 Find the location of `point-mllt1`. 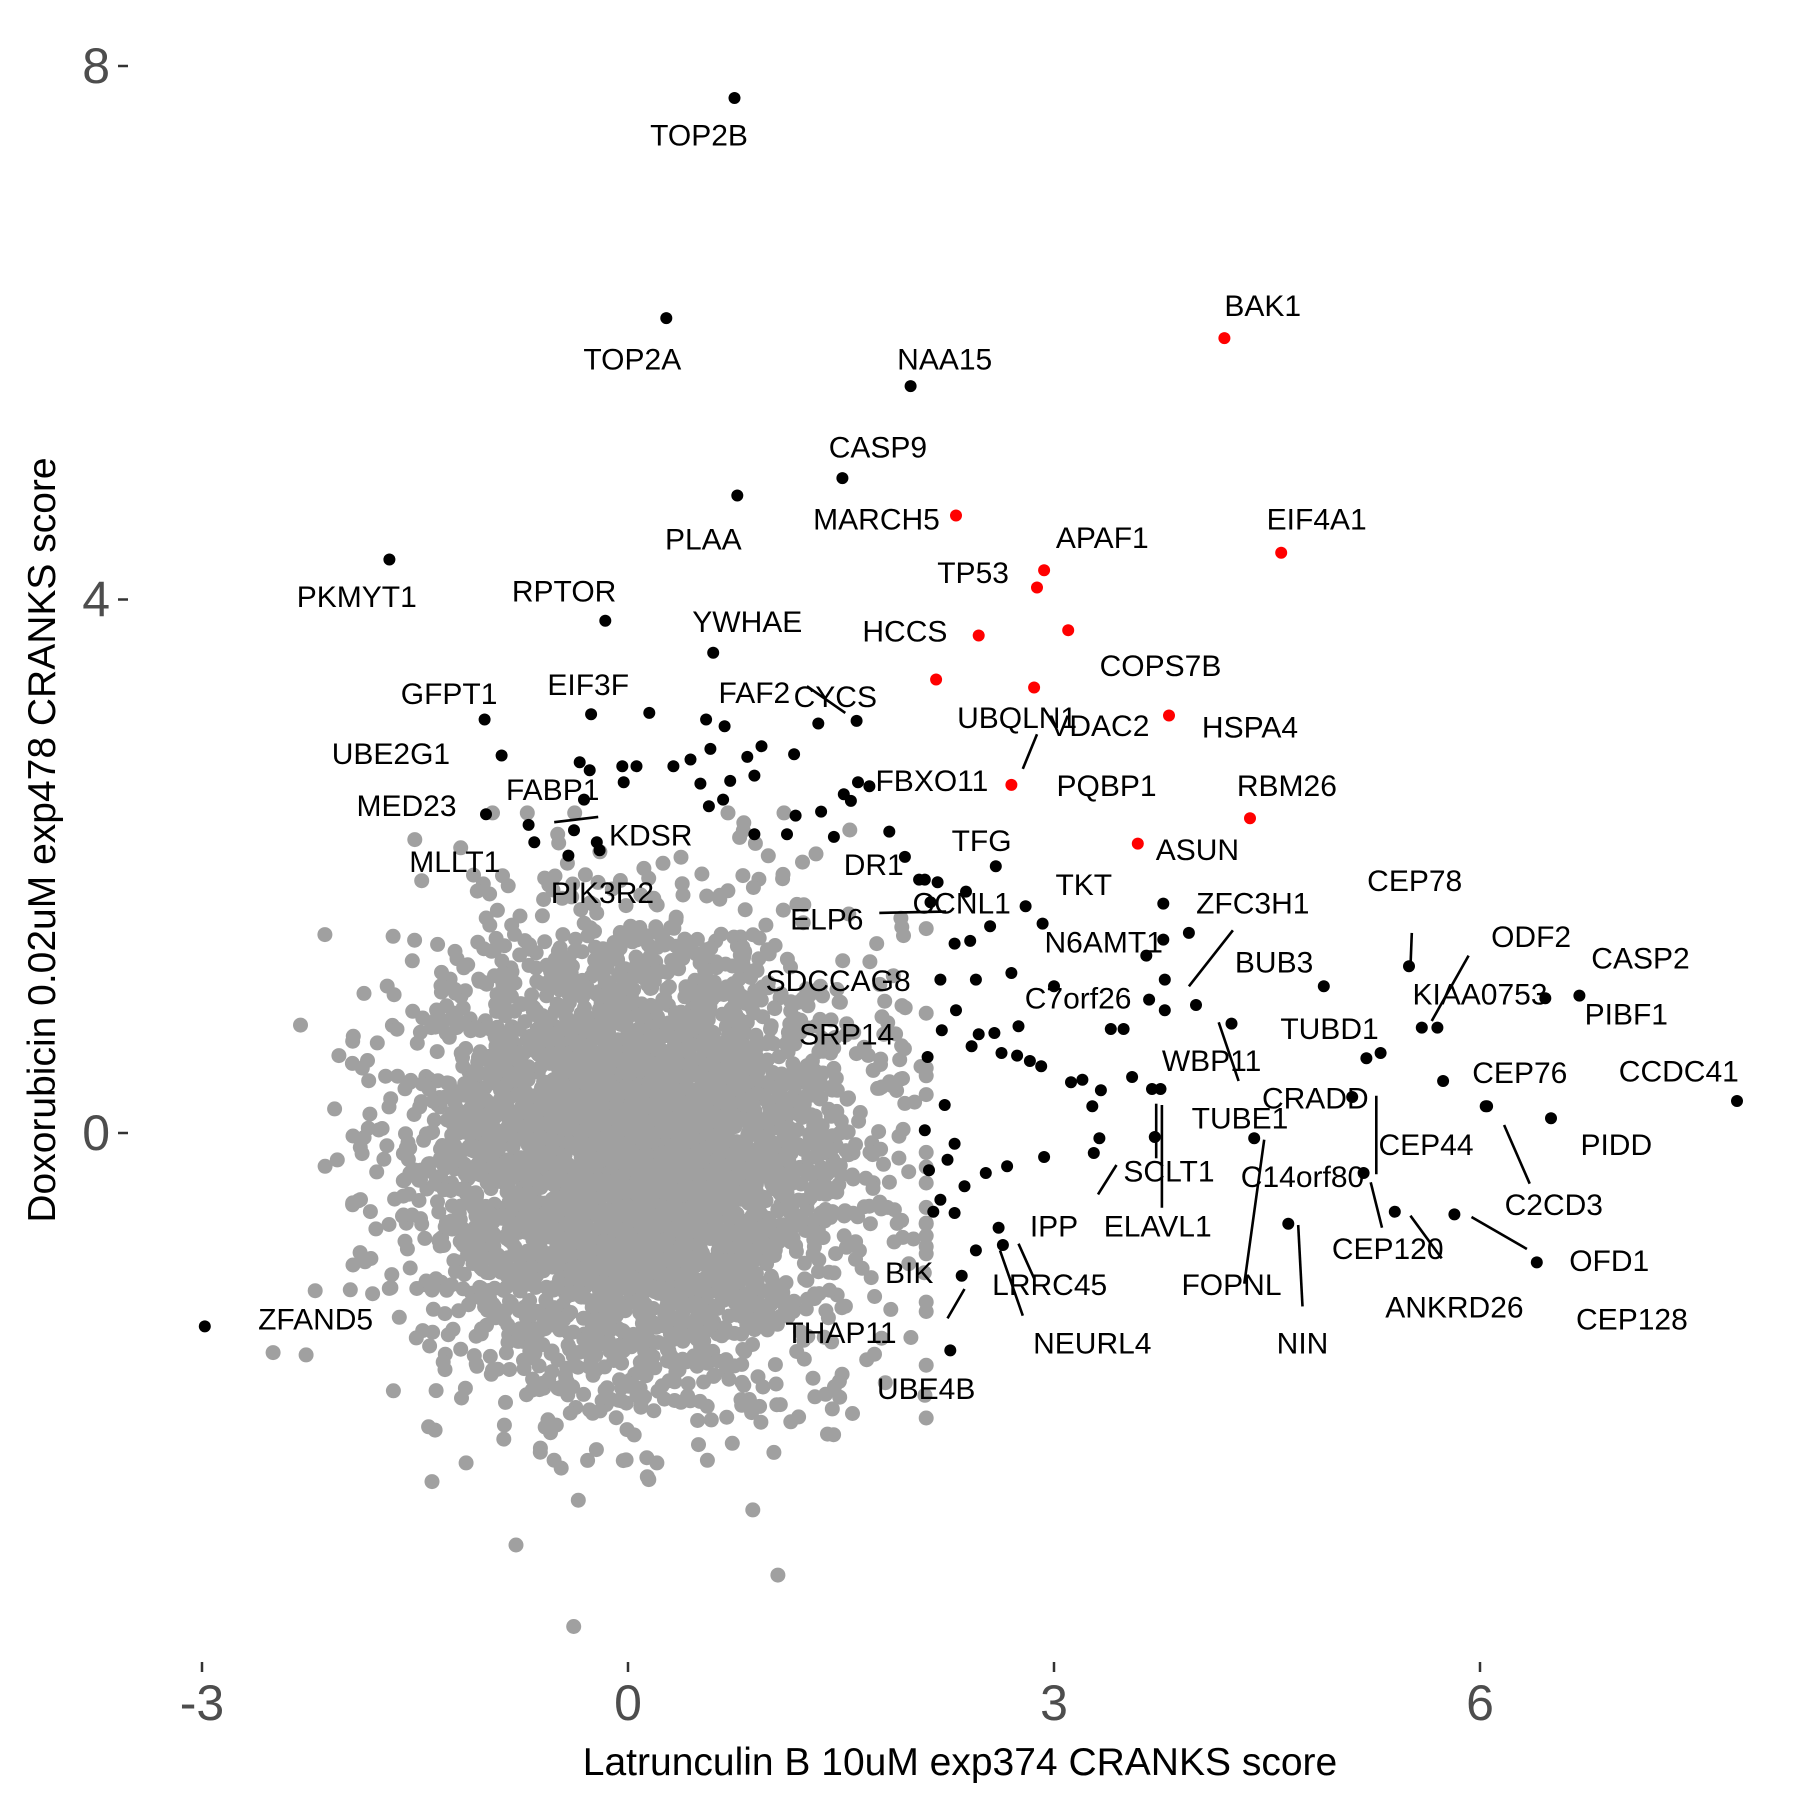

point-mllt1 is located at coordinates (534, 842).